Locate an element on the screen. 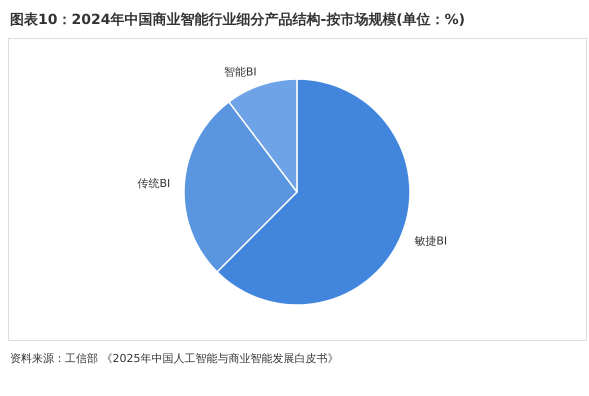  slice-label: 敏捷BI is located at coordinates (431, 241).